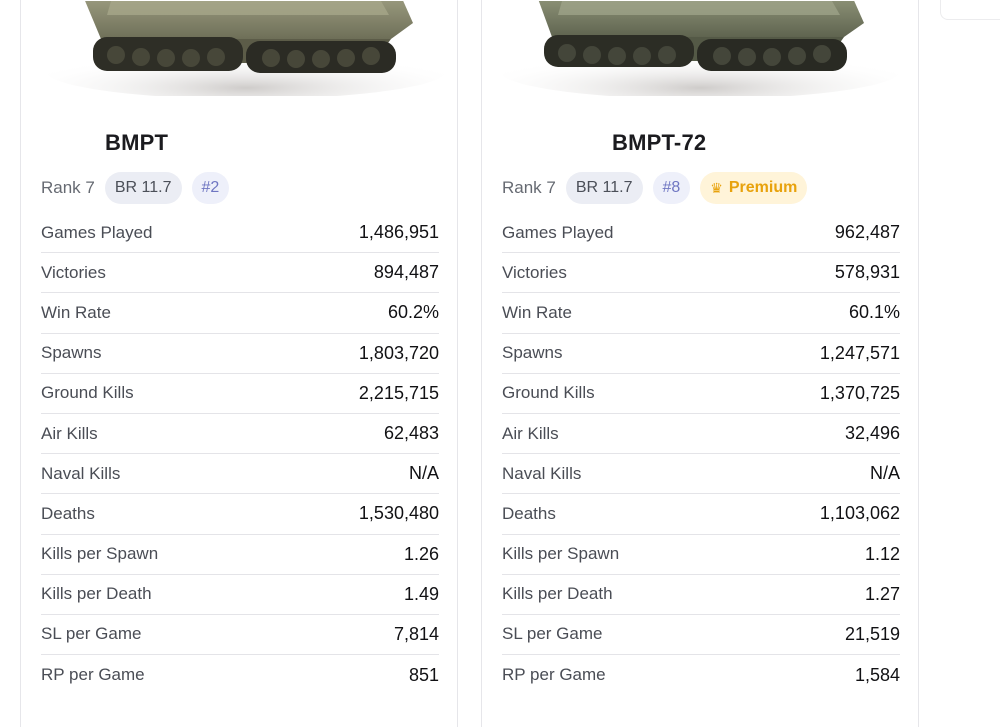 The height and width of the screenshot is (727, 1000). I want to click on stat-row-deaths: Deaths 1,530,480, so click(240, 514).